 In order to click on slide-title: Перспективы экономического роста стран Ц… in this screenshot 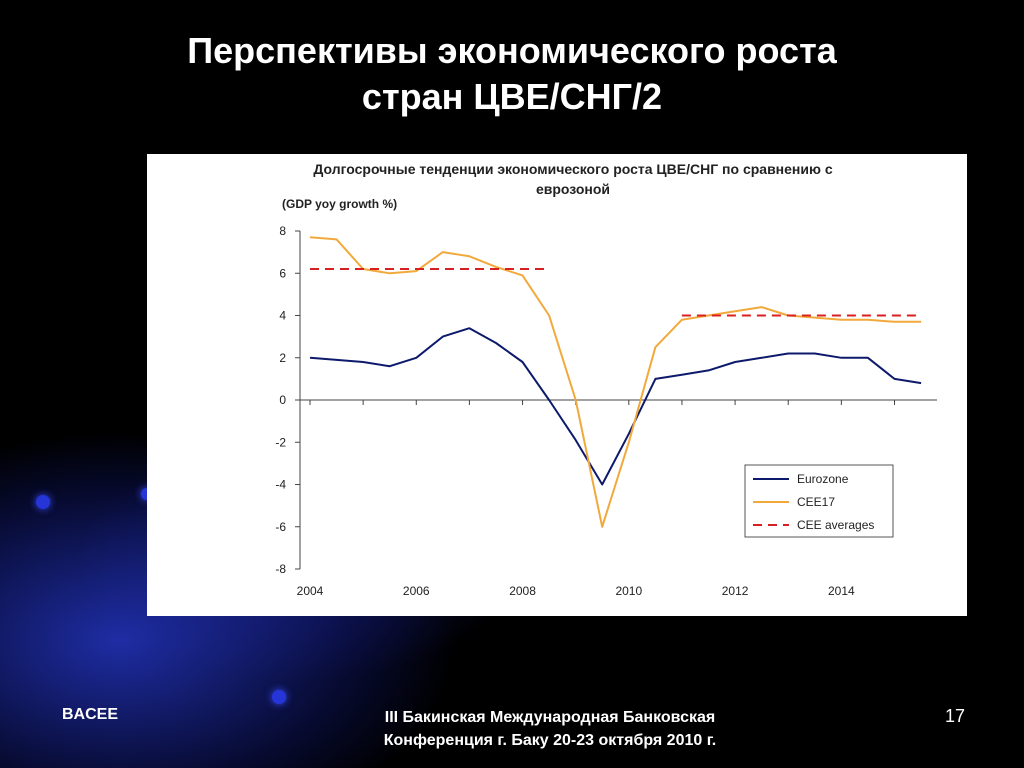, I will do `click(512, 74)`.